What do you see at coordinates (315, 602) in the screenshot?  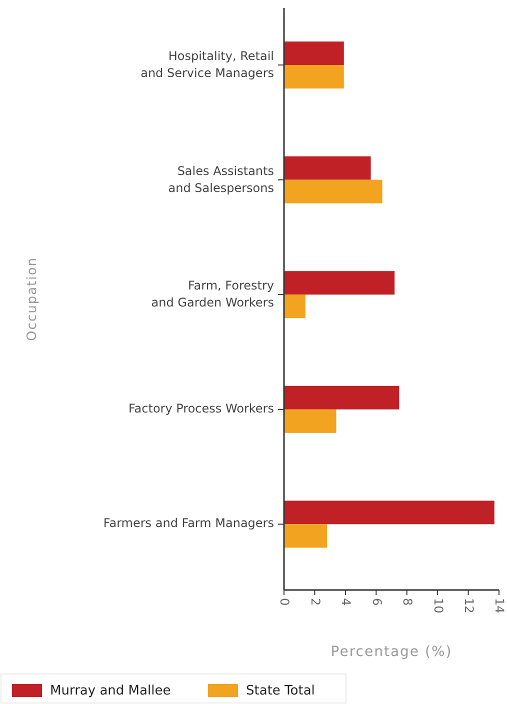 I see `x-tick-label: 2` at bounding box center [315, 602].